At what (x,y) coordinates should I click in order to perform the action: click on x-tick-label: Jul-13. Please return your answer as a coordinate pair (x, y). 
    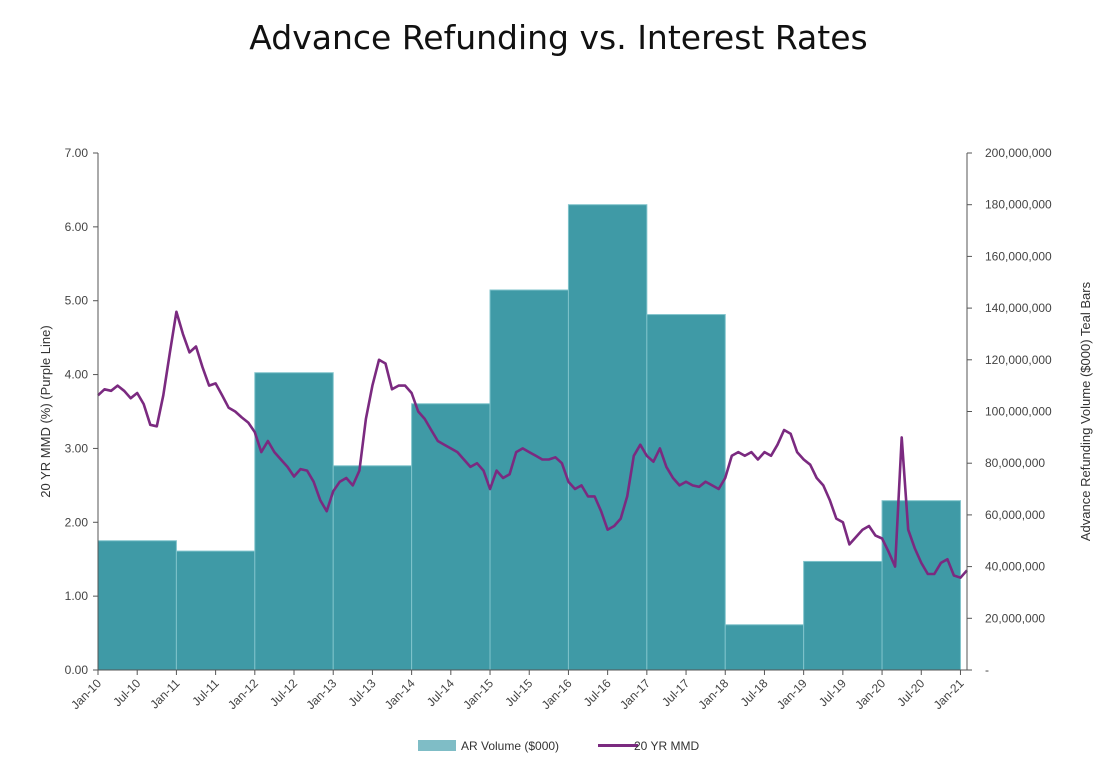
    Looking at the image, I should click on (362, 692).